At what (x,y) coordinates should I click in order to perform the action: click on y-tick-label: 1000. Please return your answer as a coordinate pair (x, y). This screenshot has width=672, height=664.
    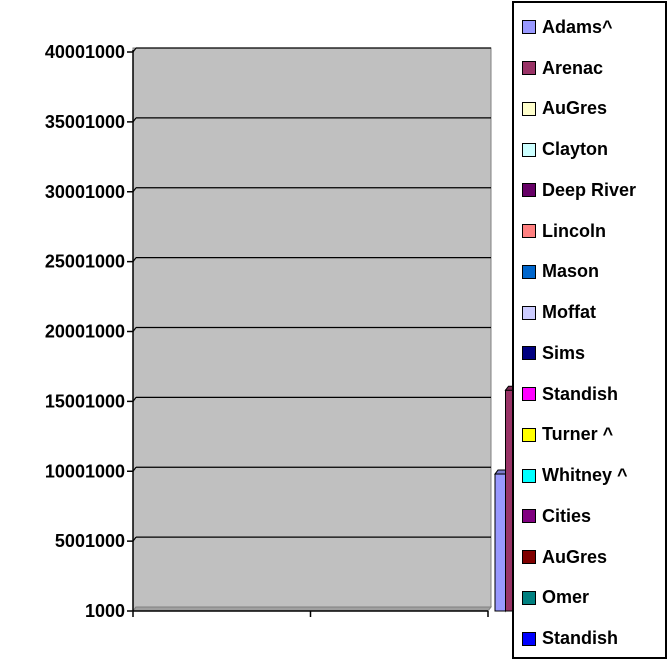
    Looking at the image, I should click on (105, 611).